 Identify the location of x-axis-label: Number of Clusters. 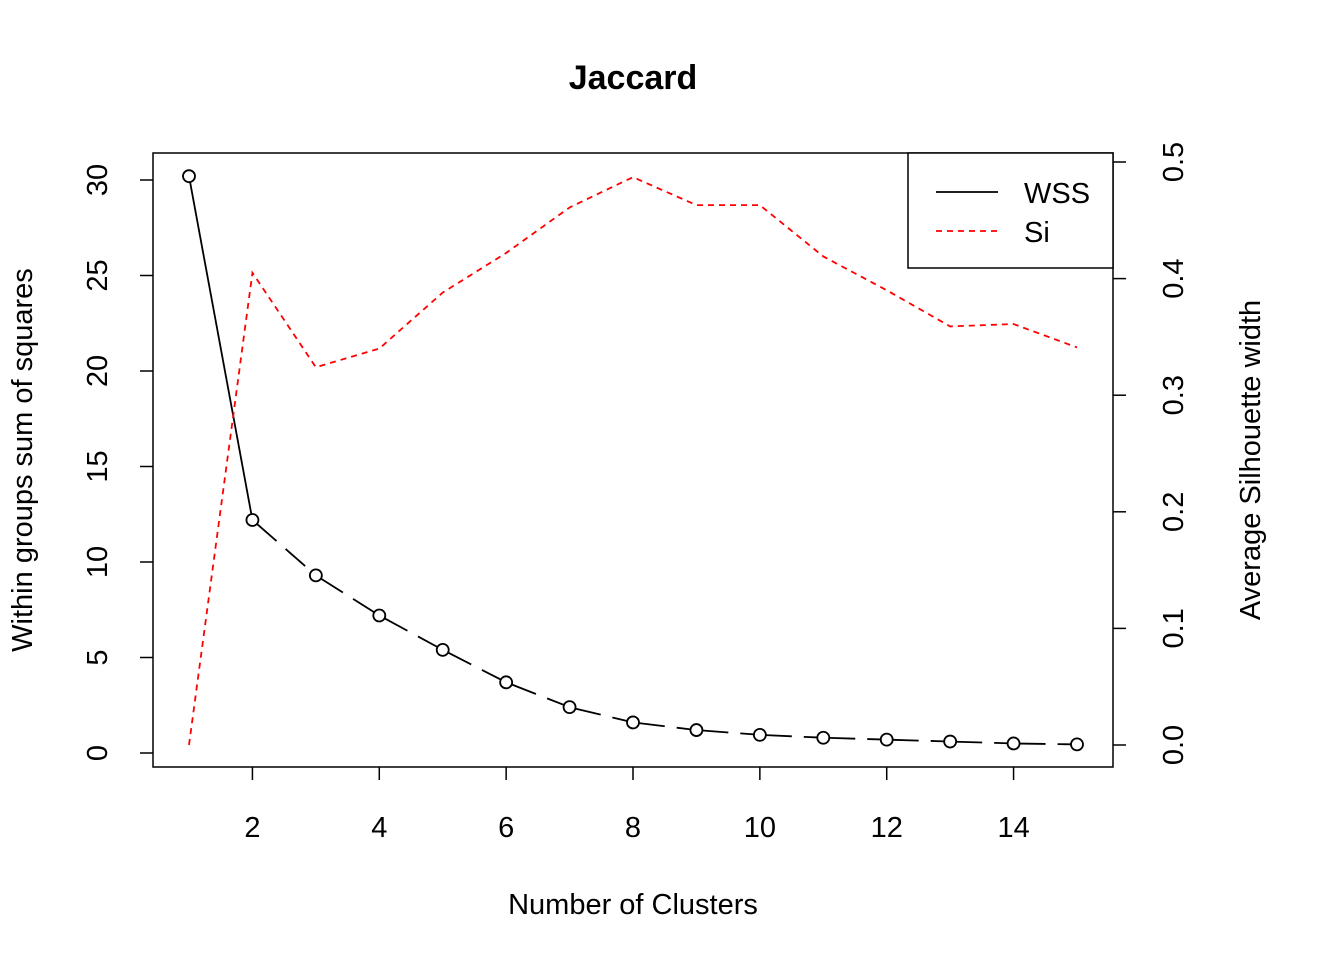
(633, 905).